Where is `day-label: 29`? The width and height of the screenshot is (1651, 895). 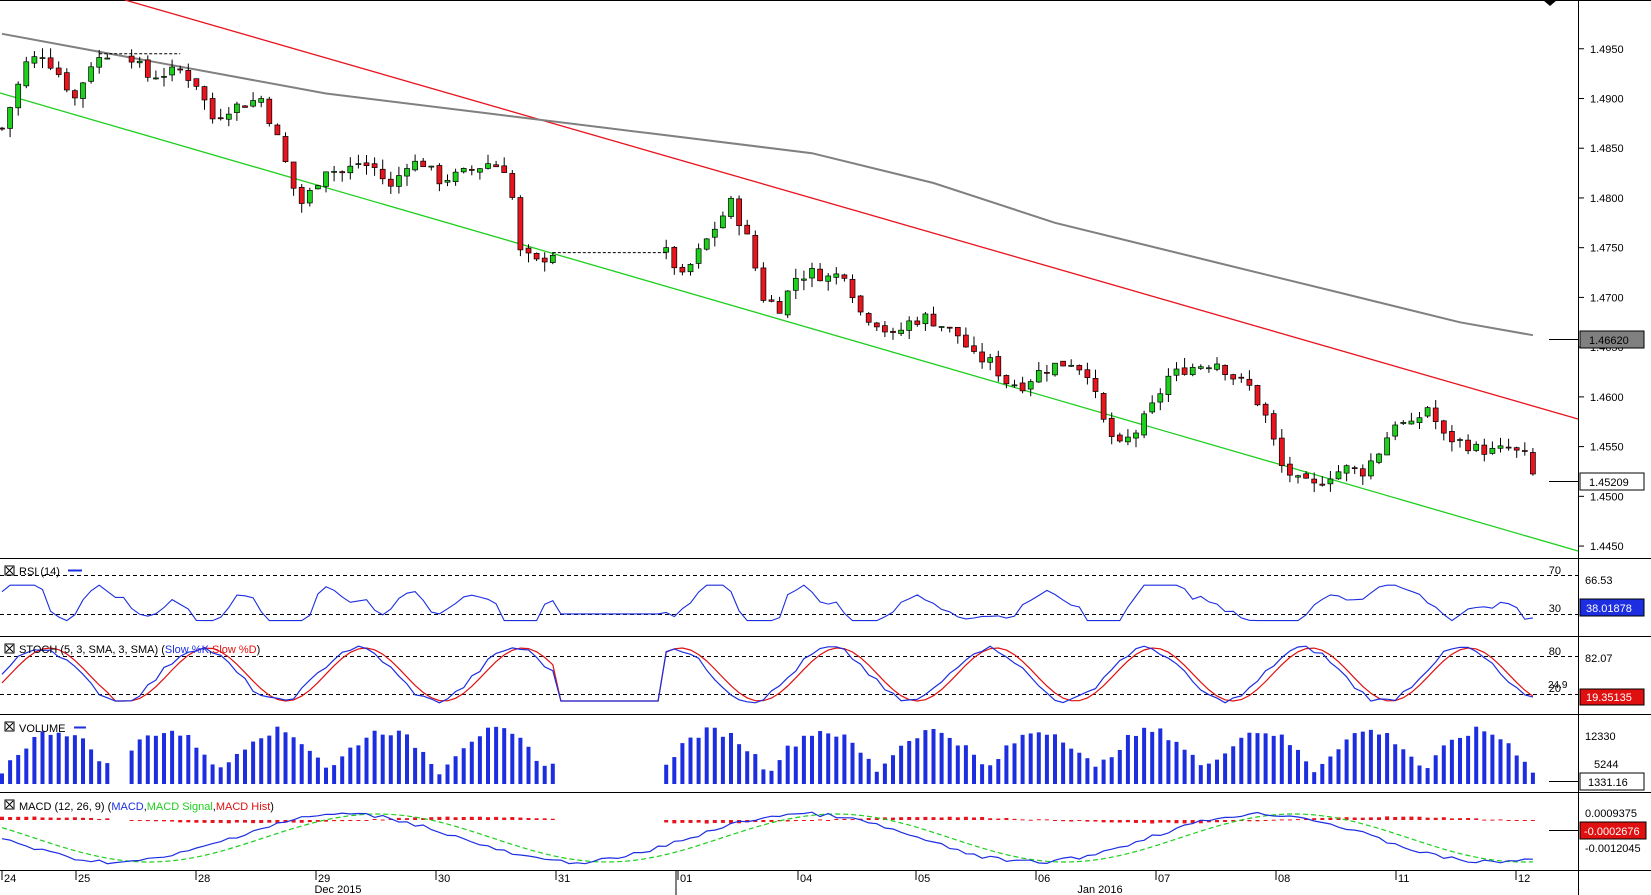
day-label: 29 is located at coordinates (324, 879).